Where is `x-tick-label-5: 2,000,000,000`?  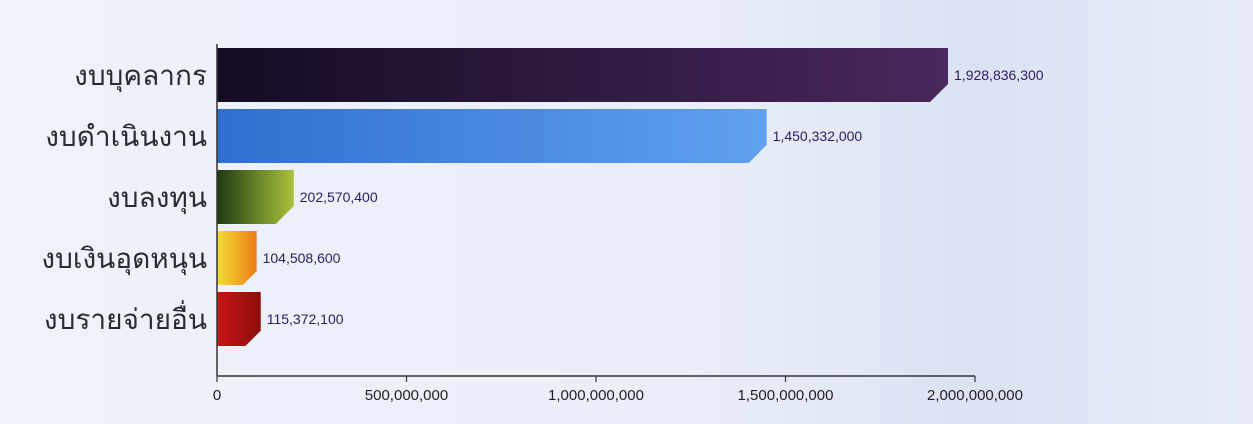
x-tick-label-5: 2,000,000,000 is located at coordinates (975, 395).